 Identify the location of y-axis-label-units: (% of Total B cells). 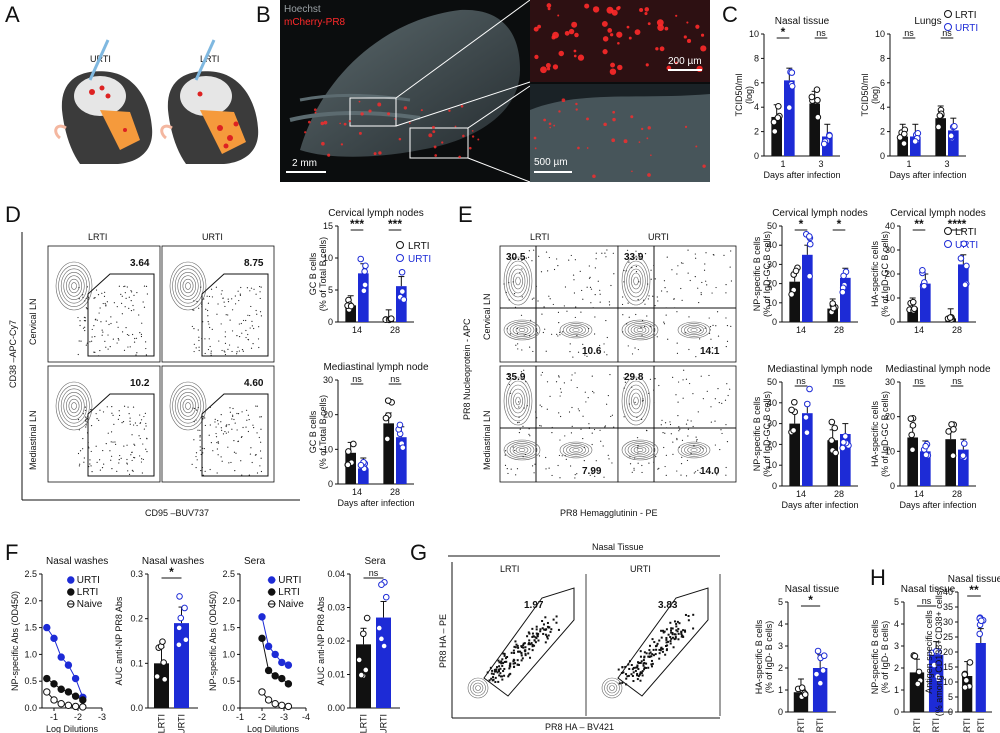
(323, 432).